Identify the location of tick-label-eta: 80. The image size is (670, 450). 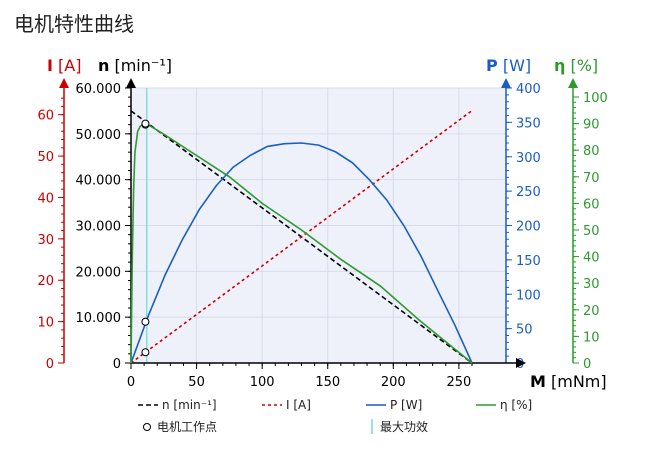
(591, 151).